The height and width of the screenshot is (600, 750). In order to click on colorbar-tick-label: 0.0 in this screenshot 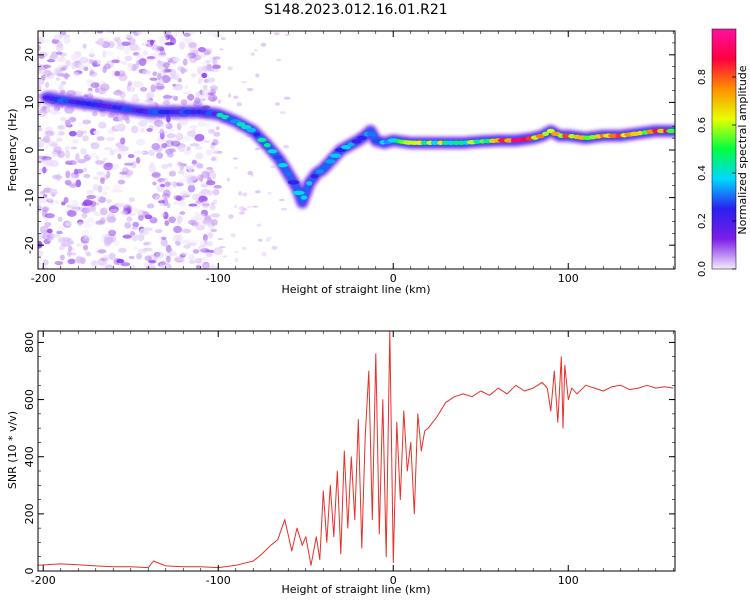, I will do `click(702, 269)`.